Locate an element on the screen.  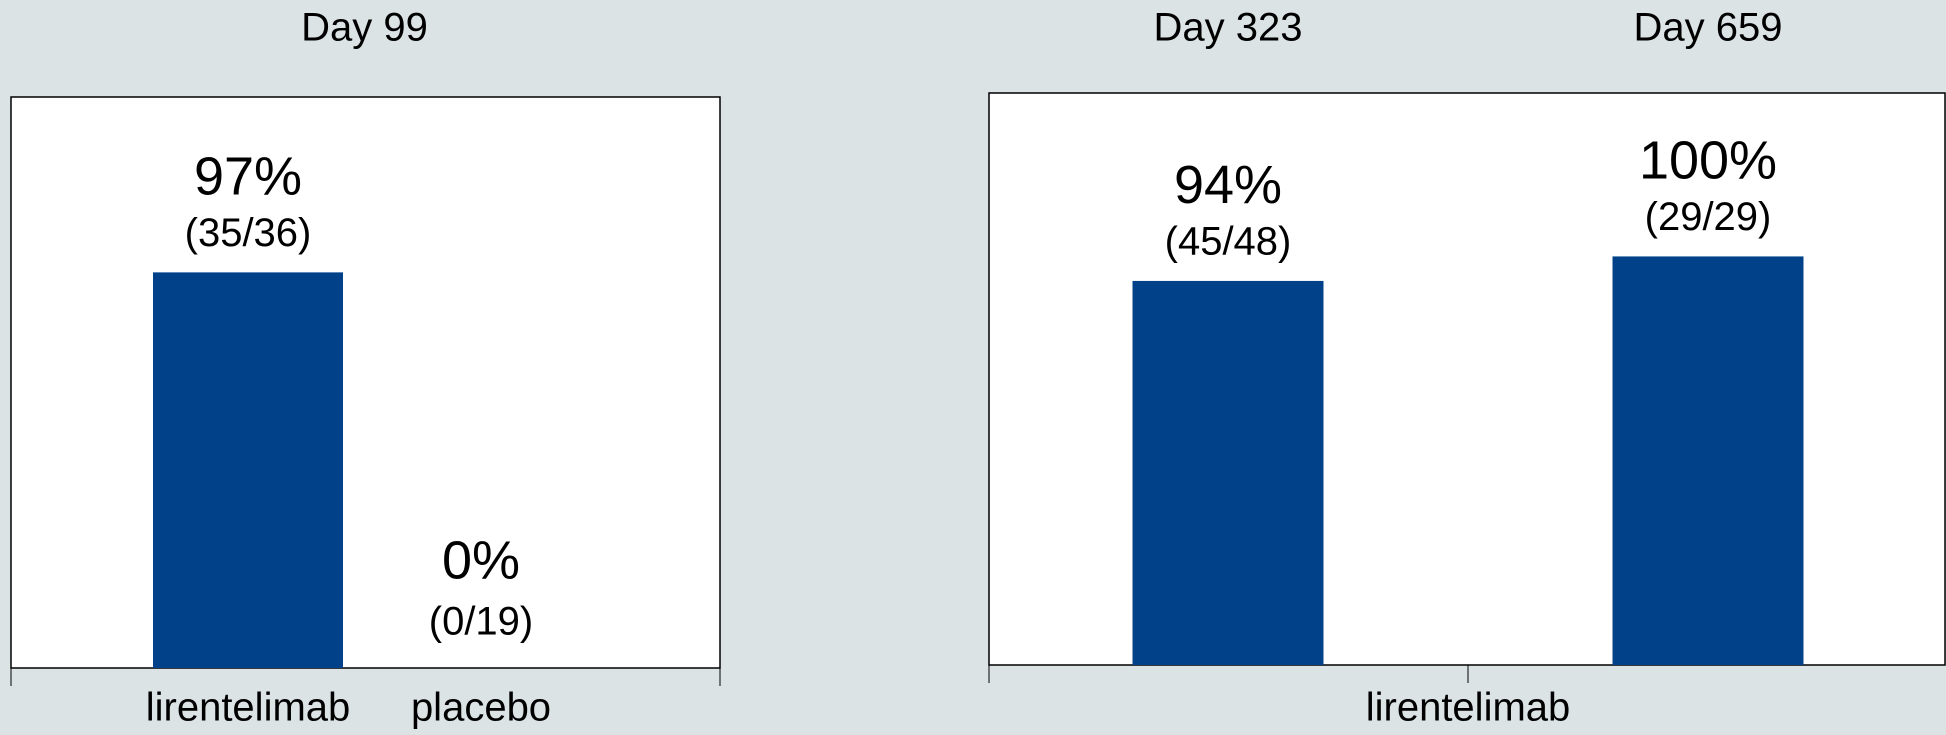
panel-title: Day 99 is located at coordinates (364, 28).